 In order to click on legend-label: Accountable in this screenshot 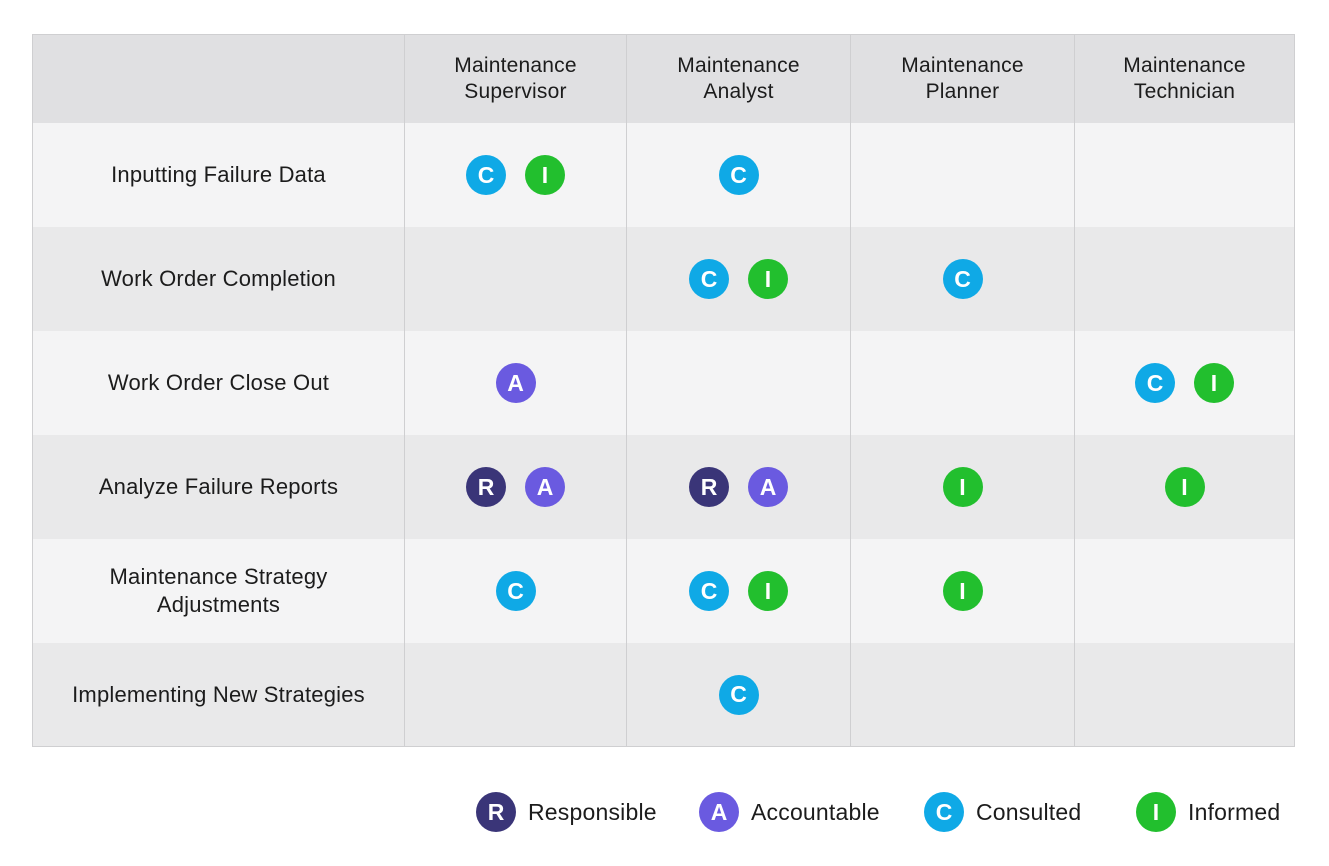, I will do `click(815, 811)`.